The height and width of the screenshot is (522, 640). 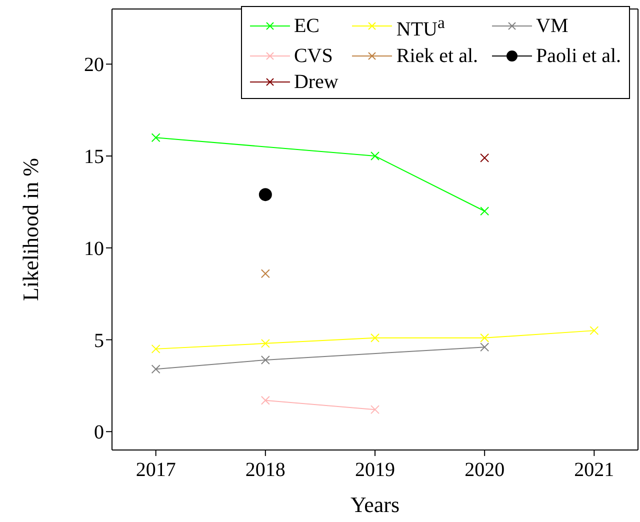 I want to click on y-tick-label: 0, so click(x=99, y=433).